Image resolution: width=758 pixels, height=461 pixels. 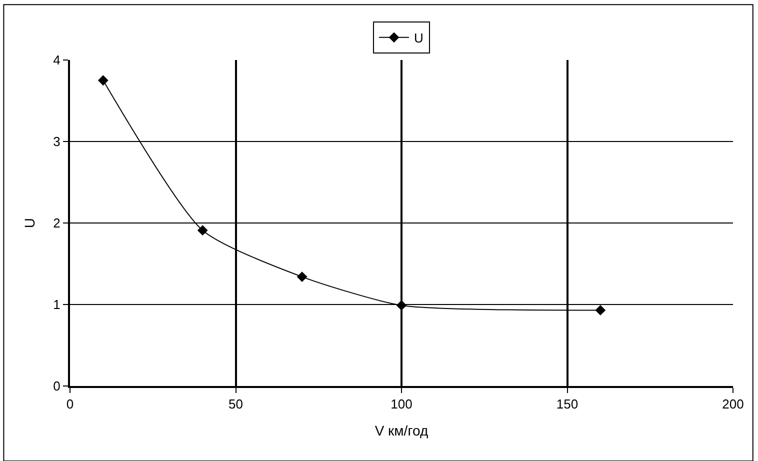 I want to click on y-tick-label: 0, so click(x=56, y=386).